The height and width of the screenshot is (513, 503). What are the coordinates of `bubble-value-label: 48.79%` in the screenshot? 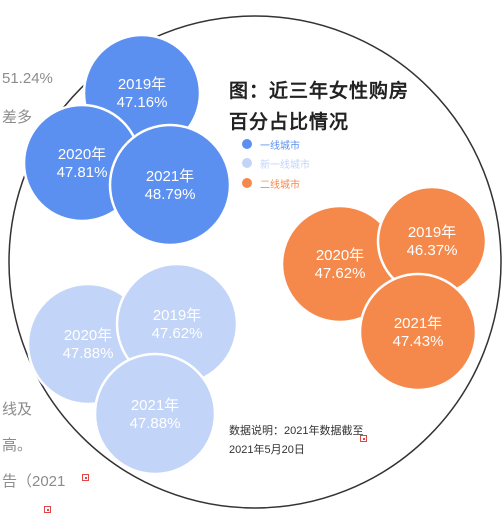 It's located at (170, 194).